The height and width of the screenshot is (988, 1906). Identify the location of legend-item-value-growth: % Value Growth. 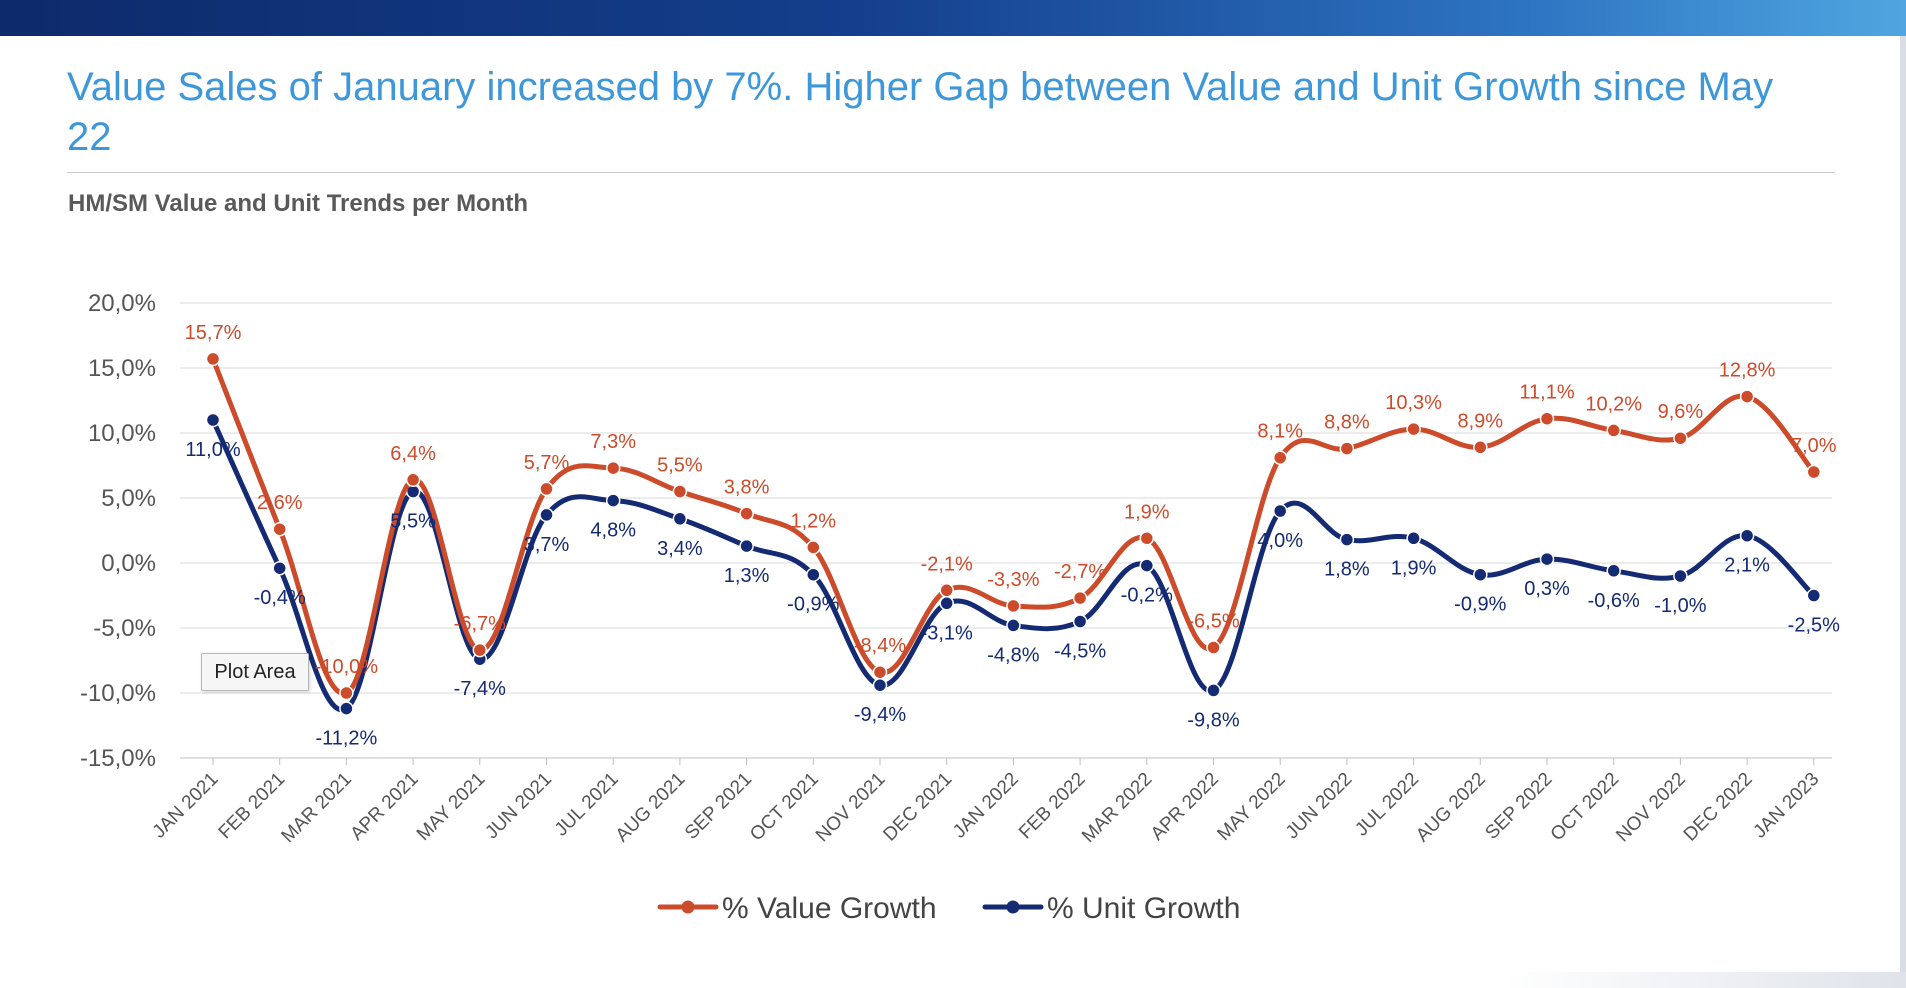
(797, 908).